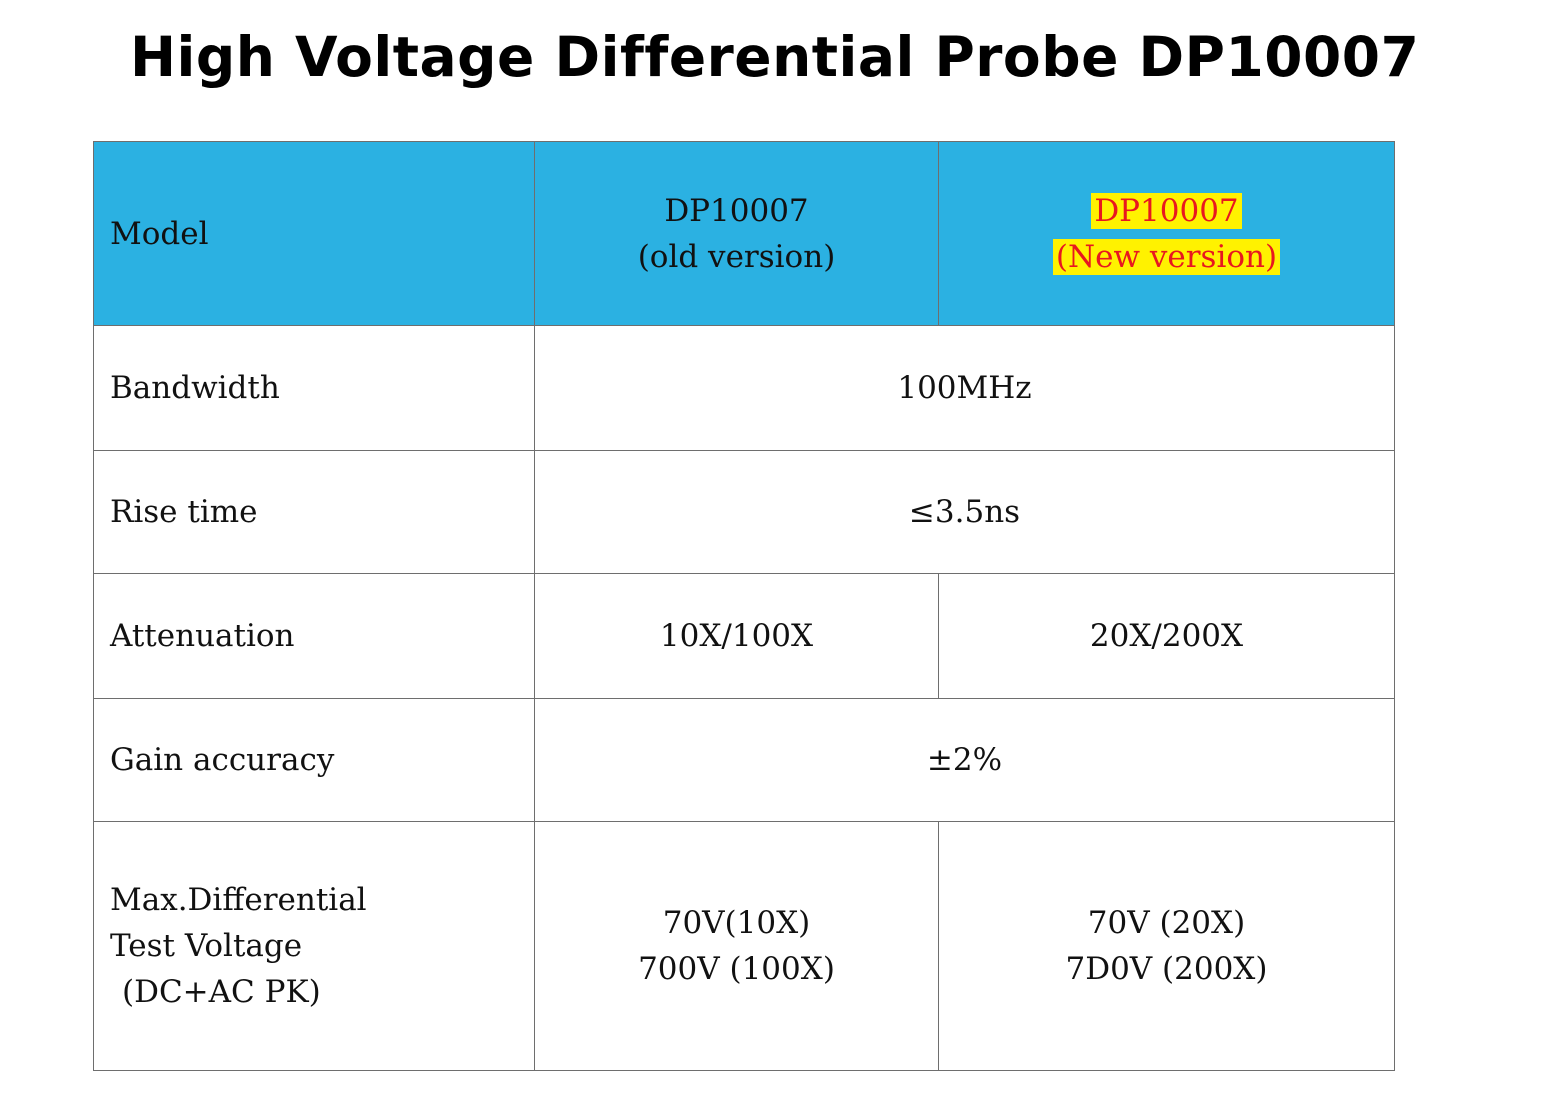  What do you see at coordinates (314, 233) in the screenshot?
I see `header-label-cell: Model` at bounding box center [314, 233].